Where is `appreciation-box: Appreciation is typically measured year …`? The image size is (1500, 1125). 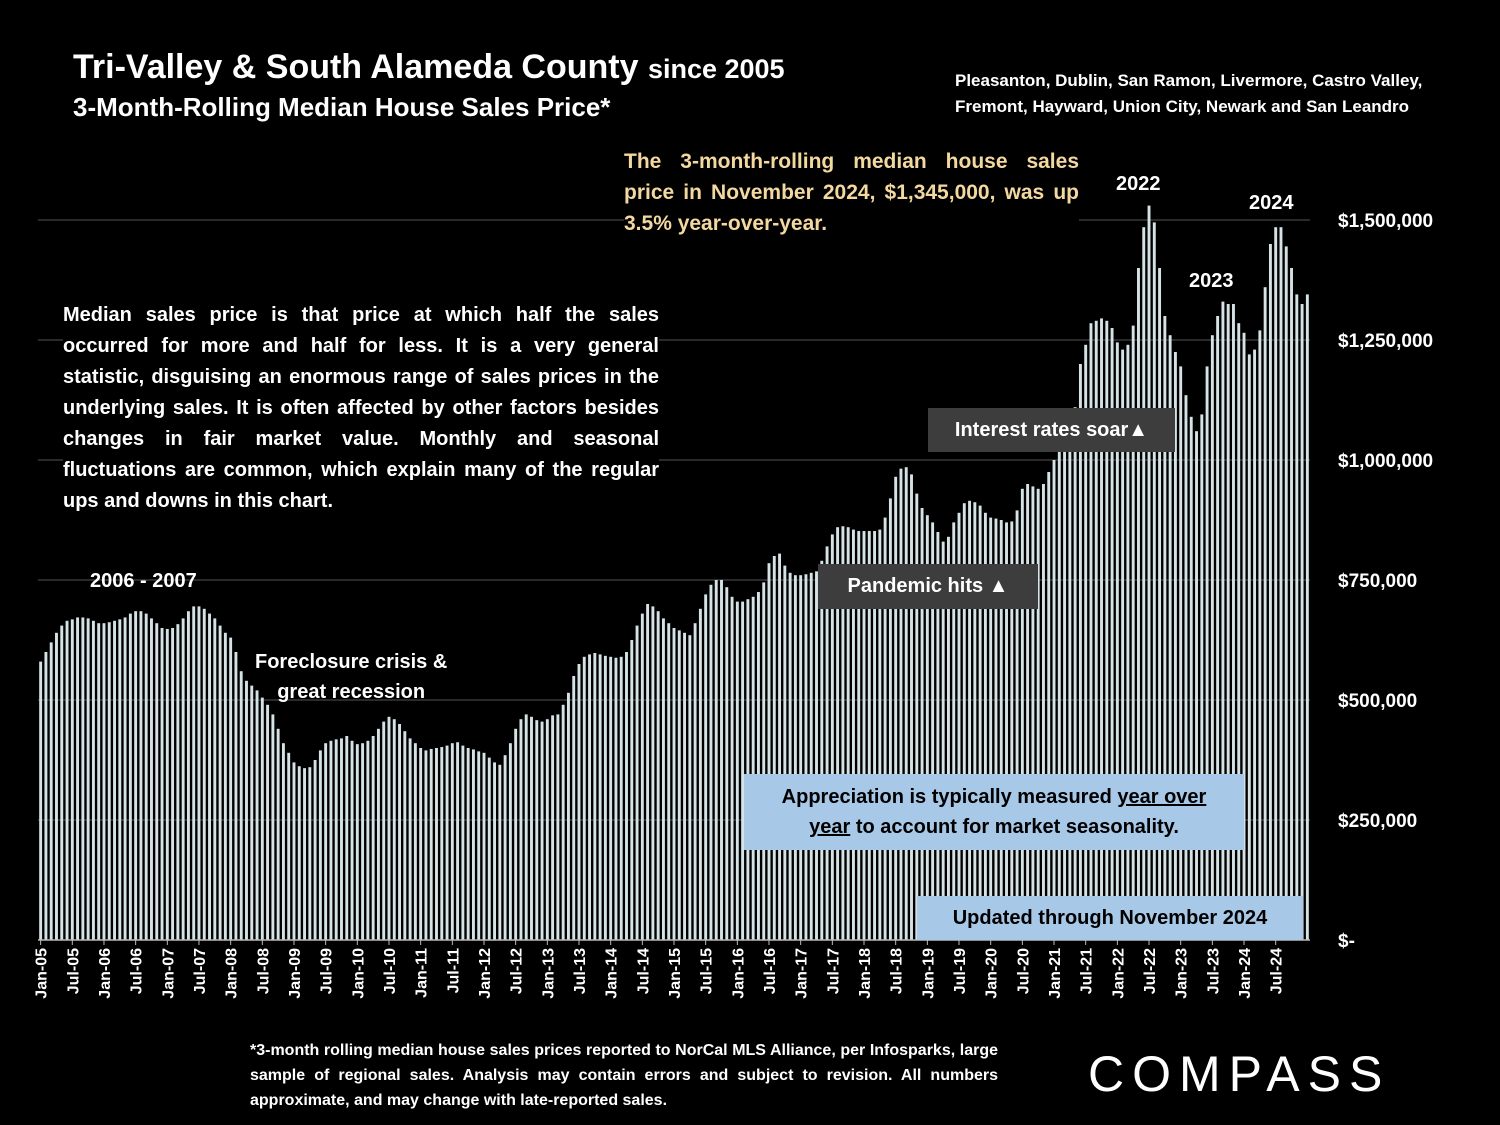
appreciation-box: Appreciation is typically measured year … is located at coordinates (994, 812).